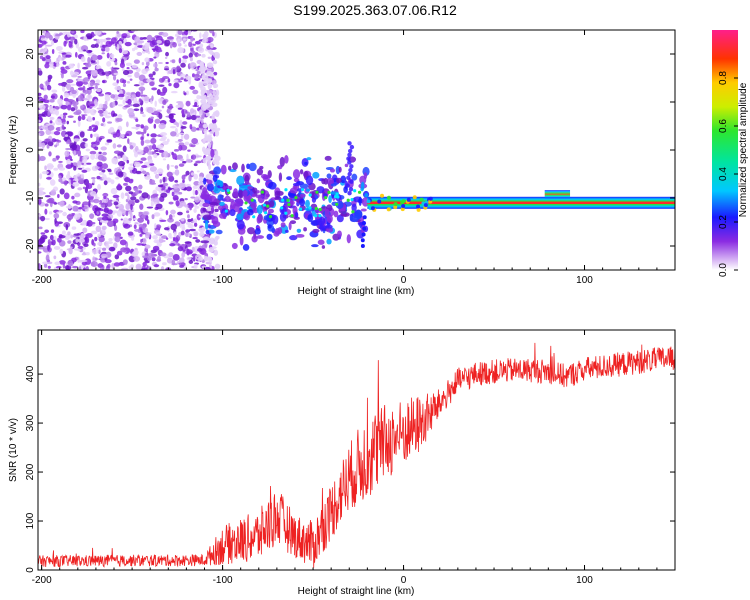 This screenshot has height=600, width=750. Describe the element at coordinates (723, 78) in the screenshot. I see `colorbar-tick-label: 0.8` at that location.